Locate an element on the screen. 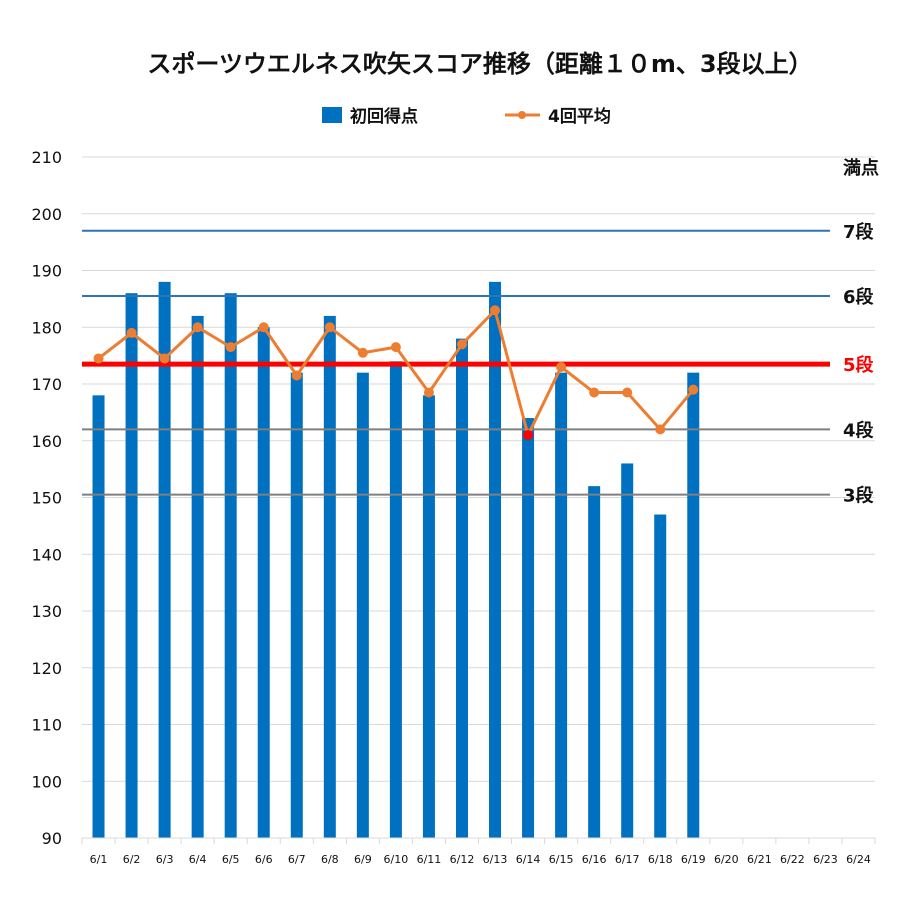  reference-label: 4段 is located at coordinates (859, 430).